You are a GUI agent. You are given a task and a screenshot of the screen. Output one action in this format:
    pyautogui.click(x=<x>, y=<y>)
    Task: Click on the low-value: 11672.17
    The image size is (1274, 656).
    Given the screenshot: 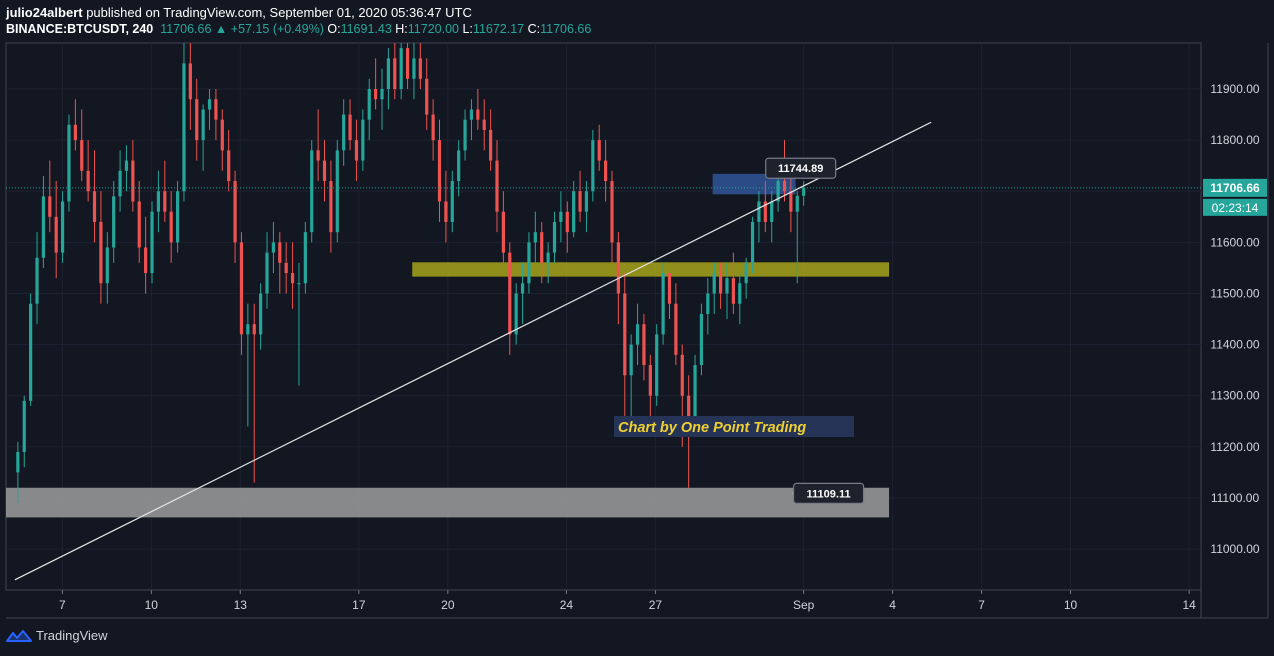 What is the action you would take?
    pyautogui.click(x=498, y=29)
    